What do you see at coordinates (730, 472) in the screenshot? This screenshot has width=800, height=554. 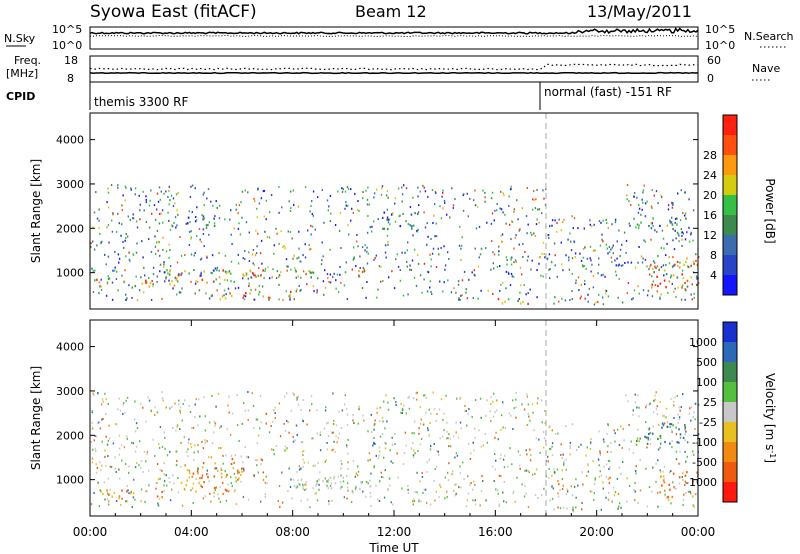 I see `colorbar-segment` at bounding box center [730, 472].